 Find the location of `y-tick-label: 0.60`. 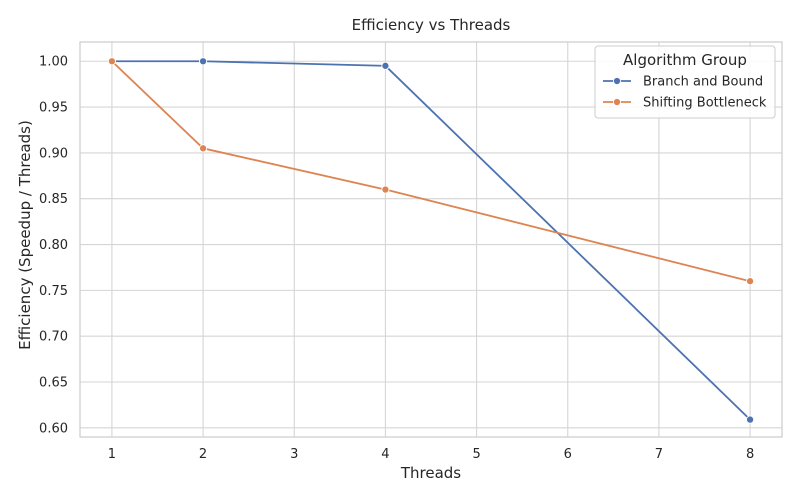

y-tick-label: 0.60 is located at coordinates (53, 428).